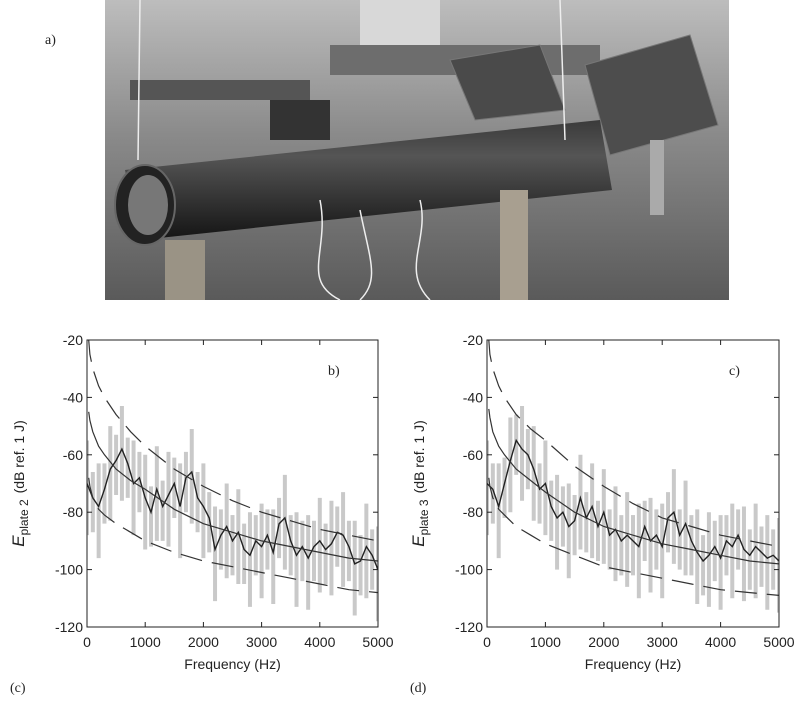 The height and width of the screenshot is (711, 799). Describe the element at coordinates (424, 517) in the screenshot. I see `y-axis-subscript: plate 3` at that location.